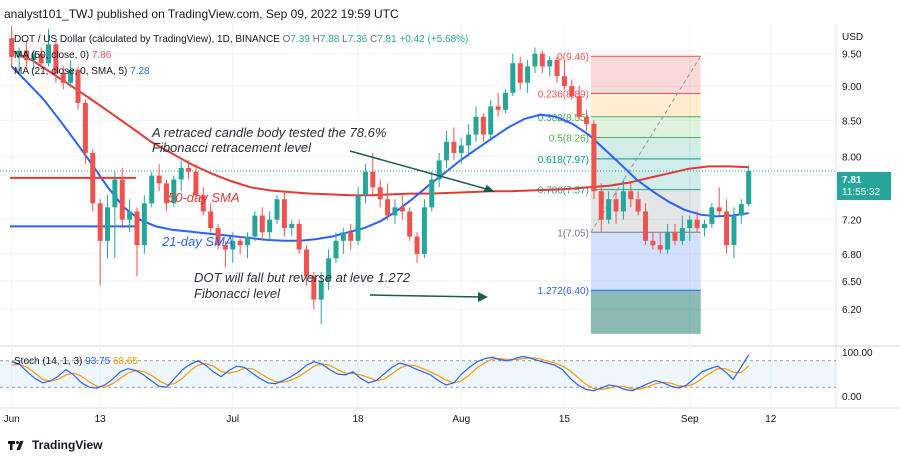  What do you see at coordinates (380, 373) in the screenshot?
I see `stoch-k-line` at bounding box center [380, 373].